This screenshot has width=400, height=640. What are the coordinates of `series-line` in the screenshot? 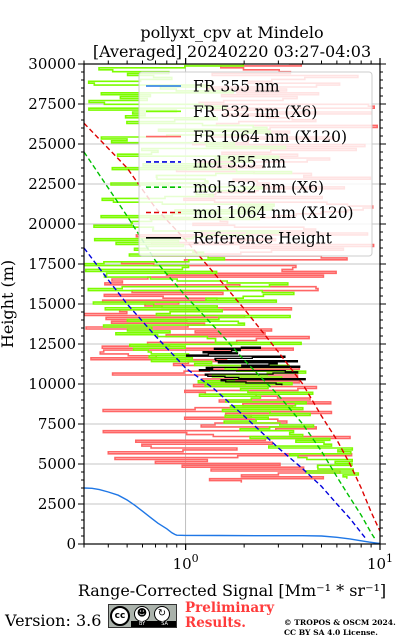 It's located at (232, 515).